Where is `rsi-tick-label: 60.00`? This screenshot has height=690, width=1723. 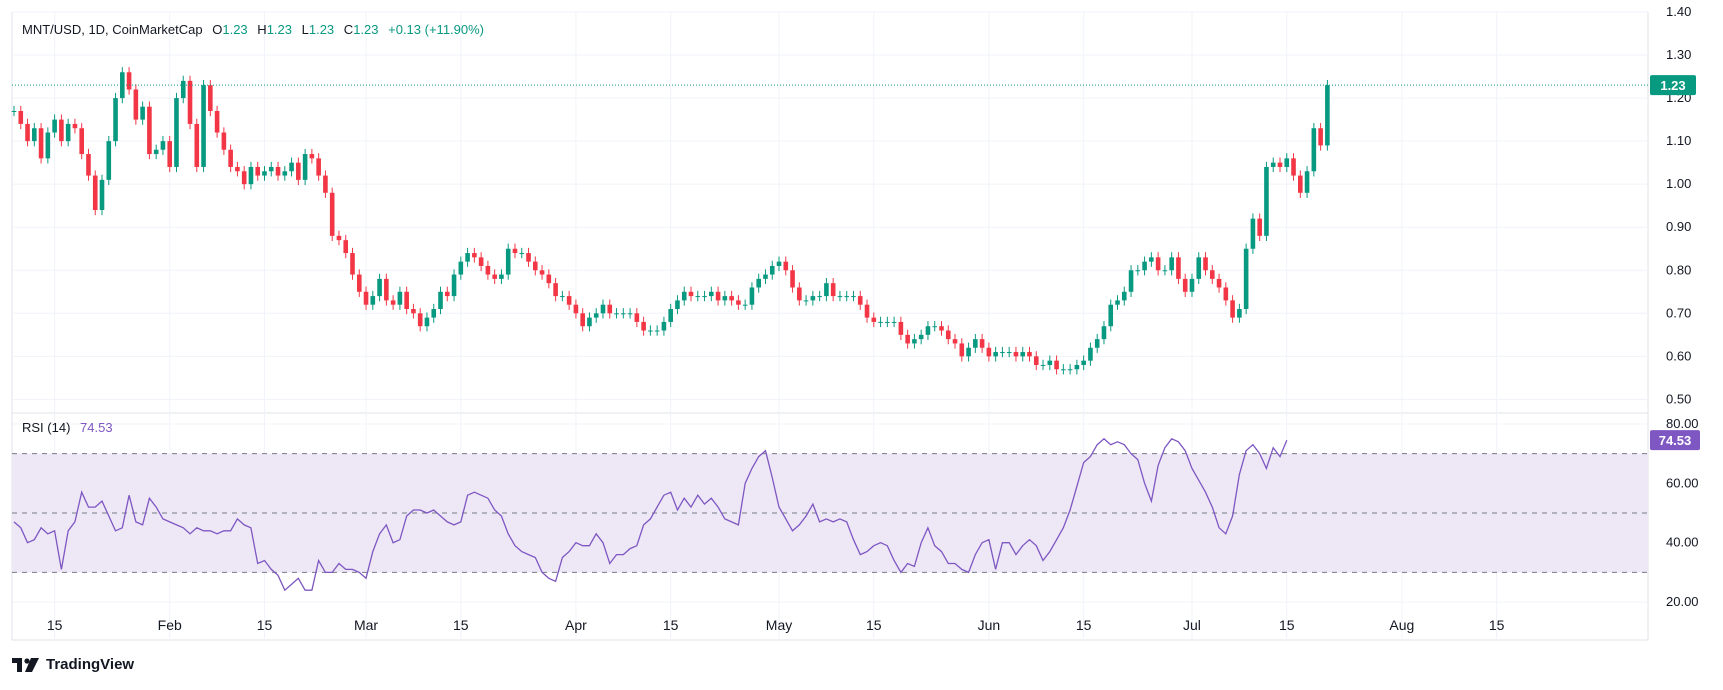
rsi-tick-label: 60.00 is located at coordinates (1682, 482).